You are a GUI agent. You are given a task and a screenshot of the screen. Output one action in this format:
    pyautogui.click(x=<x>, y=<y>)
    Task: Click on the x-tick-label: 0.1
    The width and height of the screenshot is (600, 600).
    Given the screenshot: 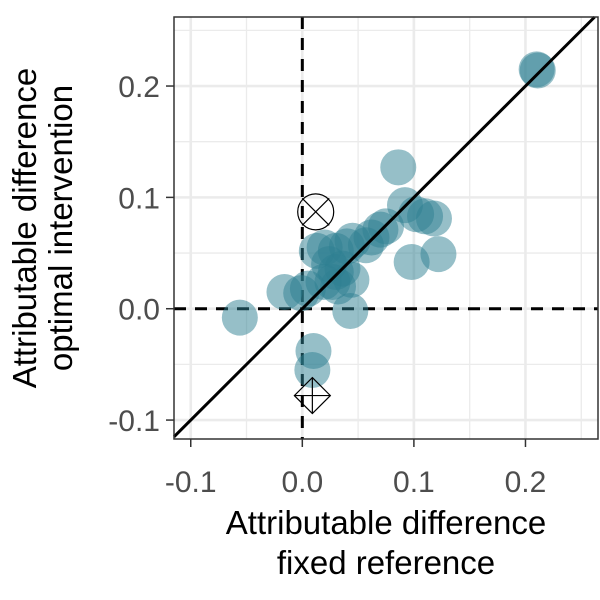 What is the action you would take?
    pyautogui.click(x=414, y=482)
    